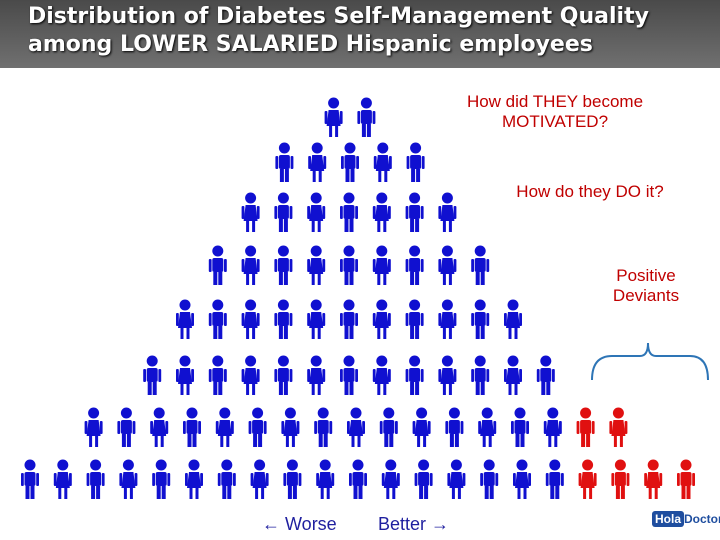 This screenshot has width=720, height=540. I want to click on axis-left: ← Worse, so click(299, 524).